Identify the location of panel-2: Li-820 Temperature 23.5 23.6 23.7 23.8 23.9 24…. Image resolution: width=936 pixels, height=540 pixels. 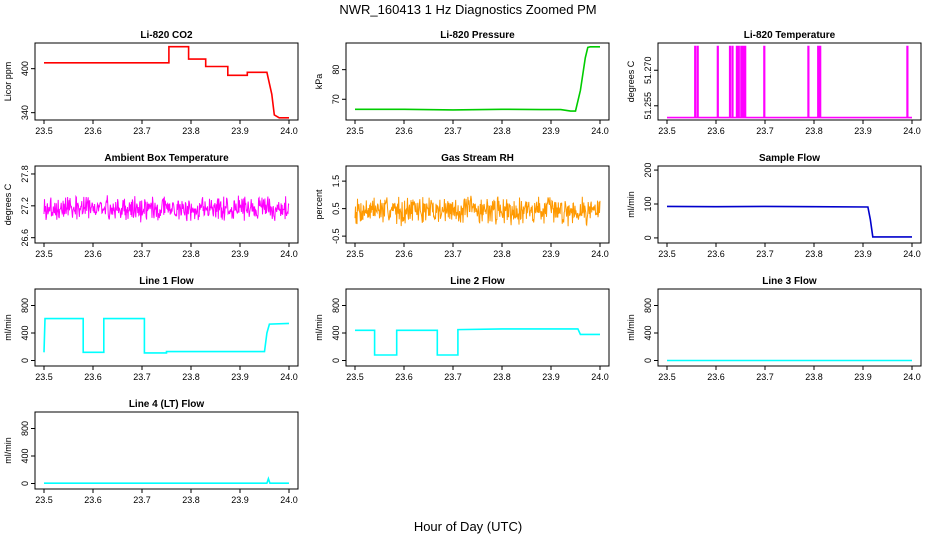
(774, 83).